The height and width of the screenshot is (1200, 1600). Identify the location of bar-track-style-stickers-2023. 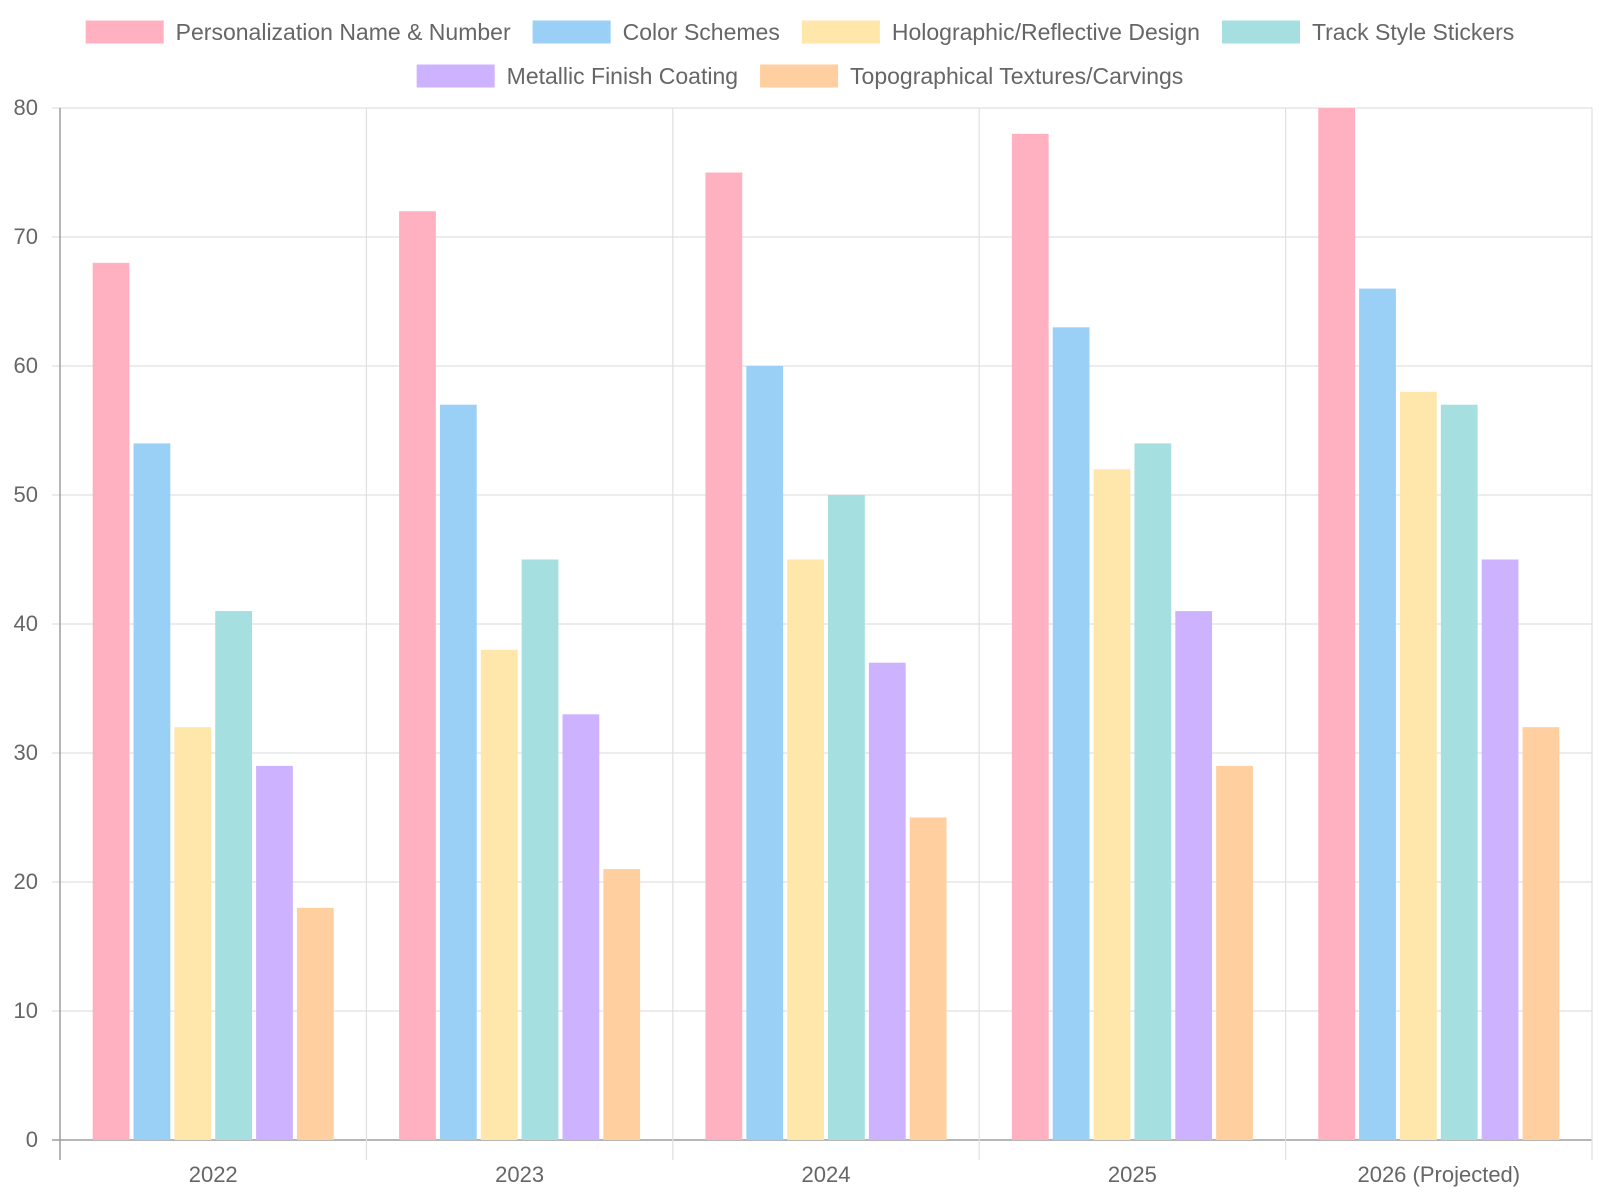
(540, 849).